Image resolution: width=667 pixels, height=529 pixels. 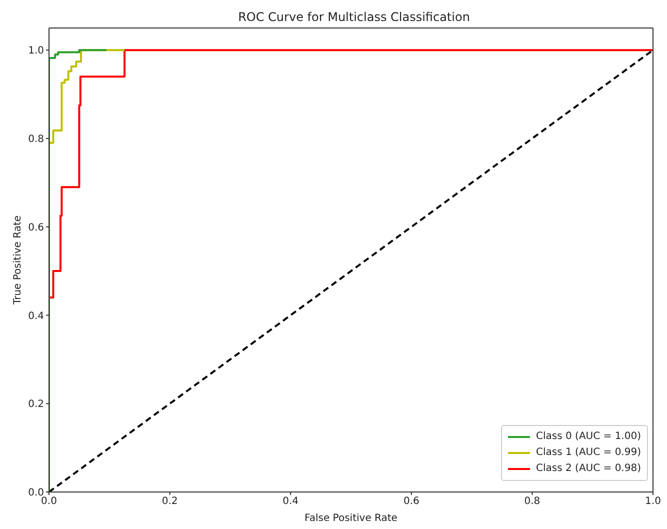 I want to click on y-tick-label: 0.2, so click(x=36, y=404).